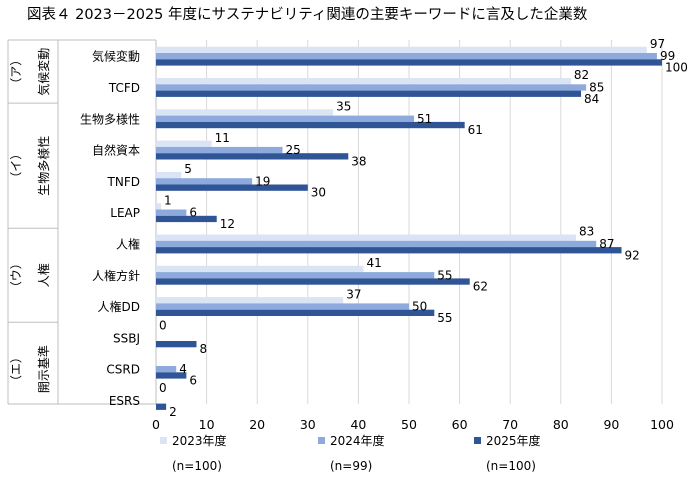 This screenshot has width=691, height=489. I want to click on data-label: 99, so click(667, 56).